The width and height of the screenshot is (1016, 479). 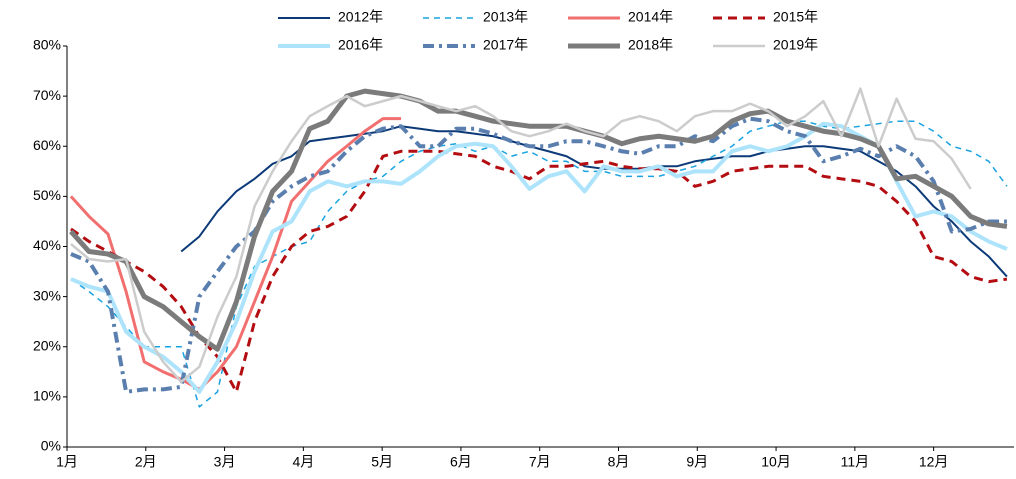 I want to click on x-tick-label: 12月, so click(x=934, y=462).